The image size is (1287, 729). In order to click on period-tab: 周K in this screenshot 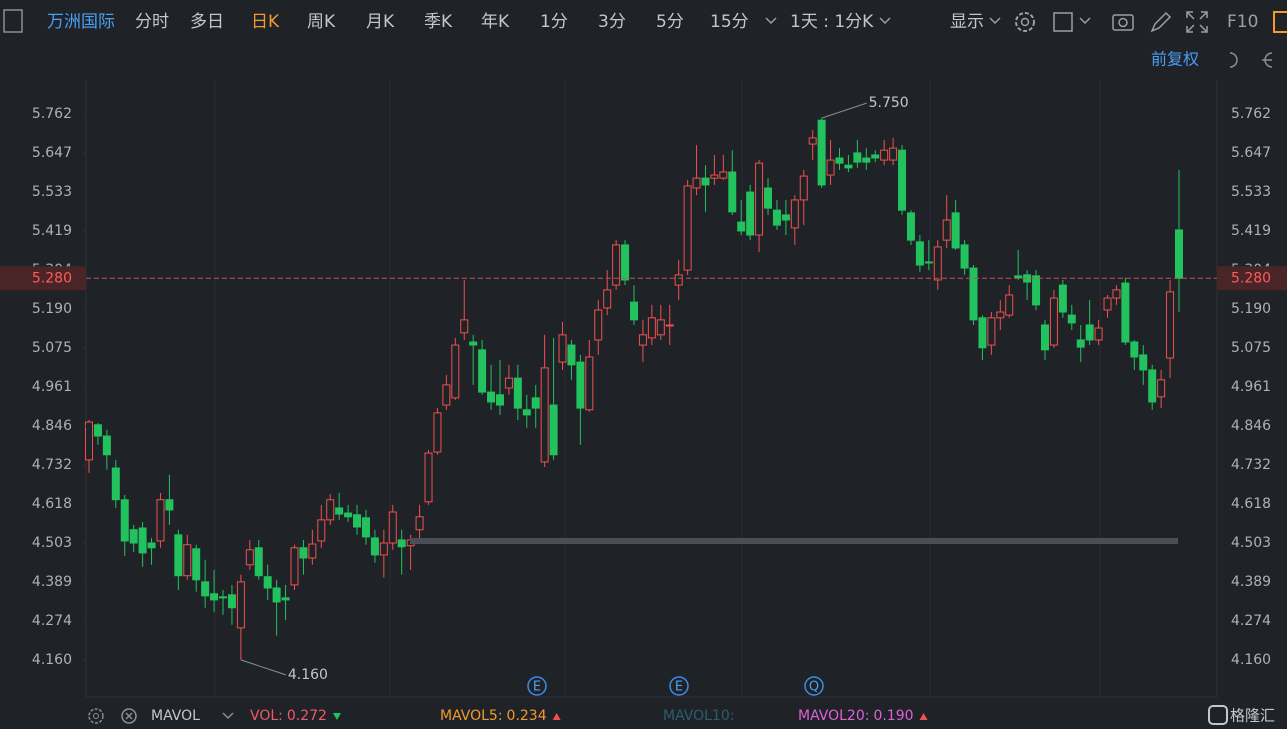, I will do `click(321, 22)`.